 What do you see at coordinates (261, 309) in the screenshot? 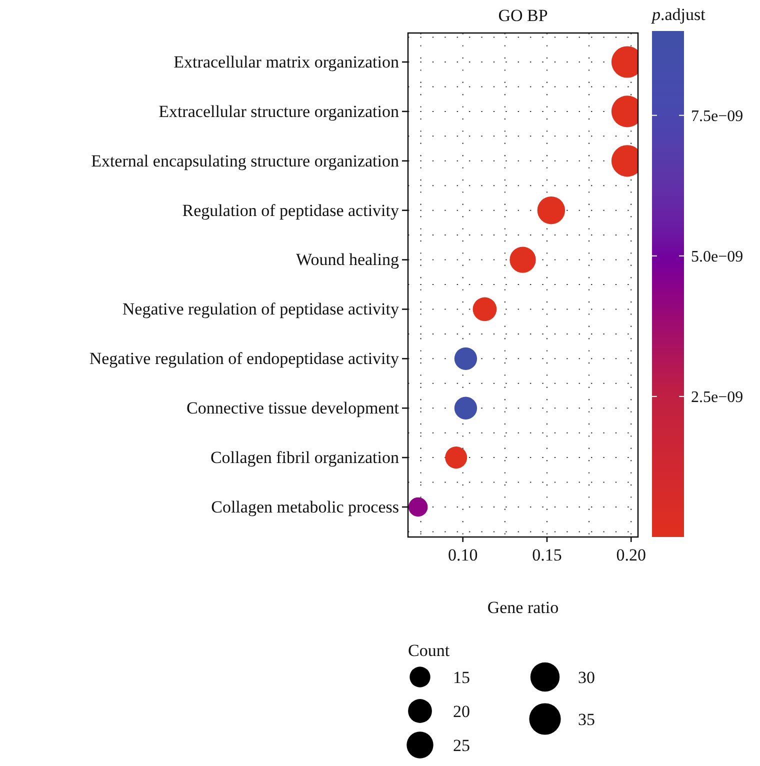
I see `y-tick-label: Negative regulation of peptidase activity` at bounding box center [261, 309].